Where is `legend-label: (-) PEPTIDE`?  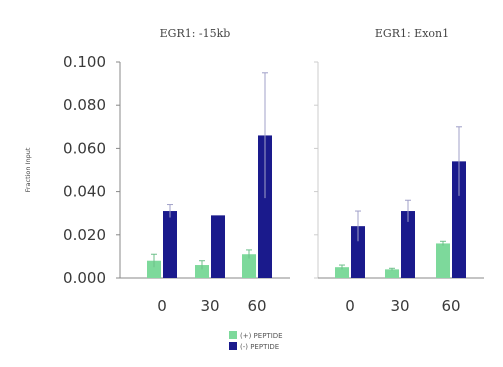
legend-label: (-) PEPTIDE is located at coordinates (259, 347).